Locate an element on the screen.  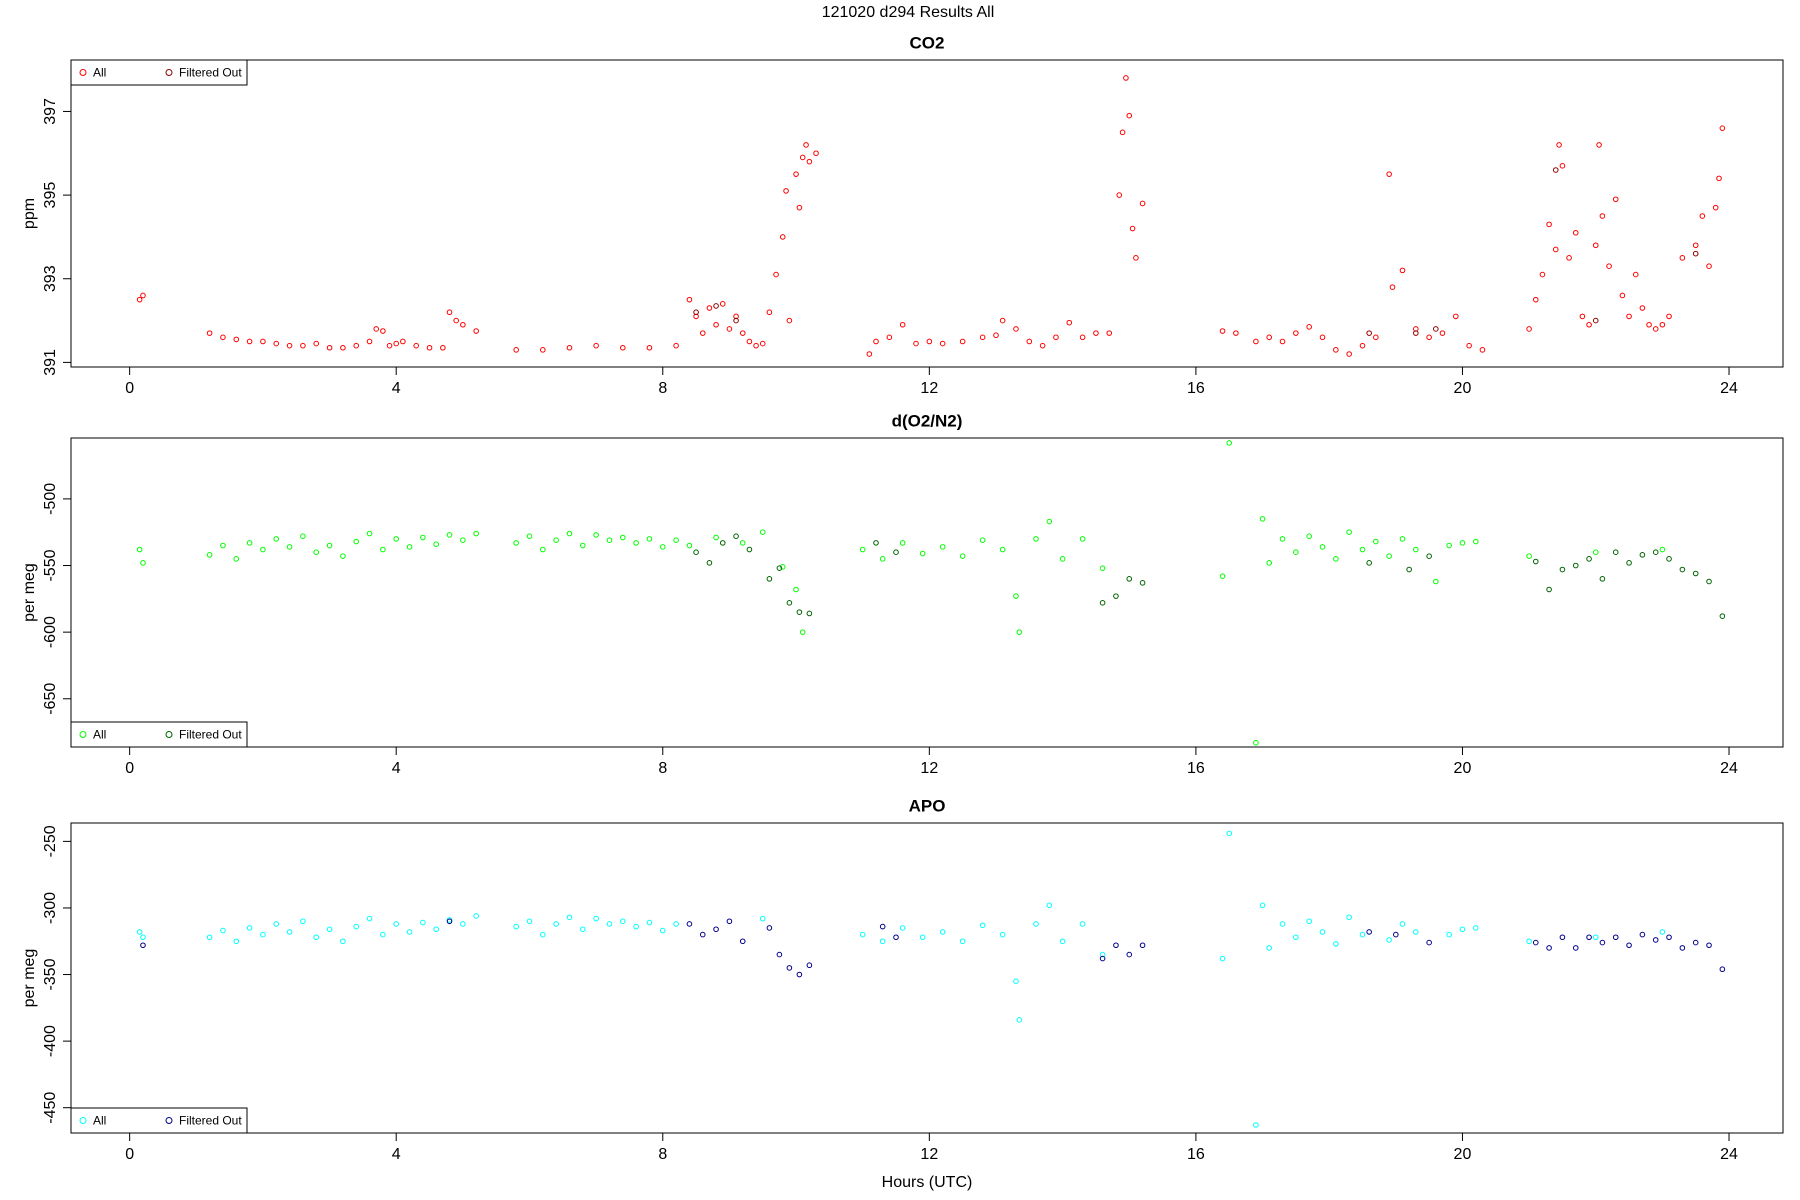
x-axis-label: Hours (UTC) is located at coordinates (927, 1182).